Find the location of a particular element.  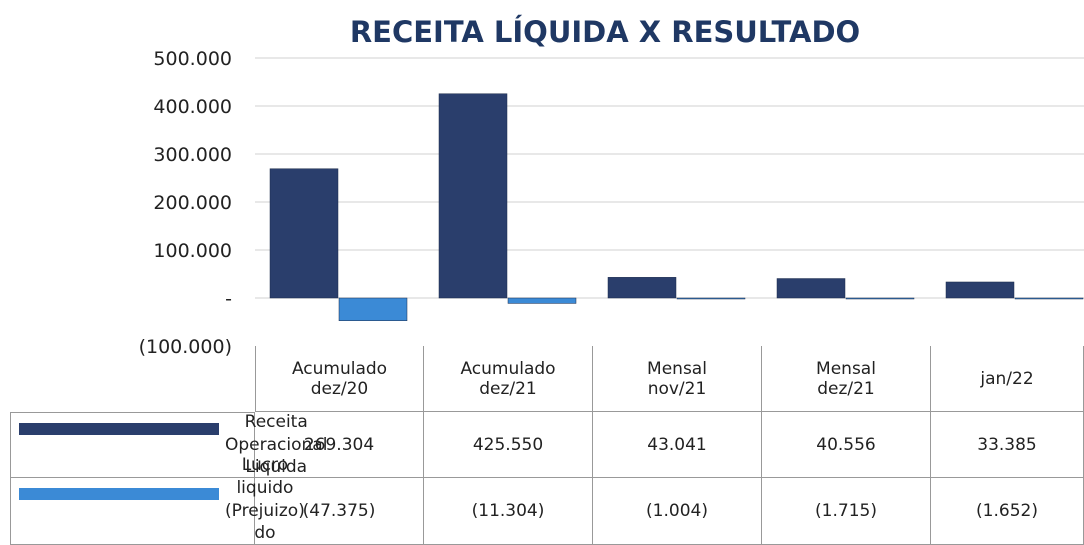

category-header: Mensal dez/21 is located at coordinates (846, 379).